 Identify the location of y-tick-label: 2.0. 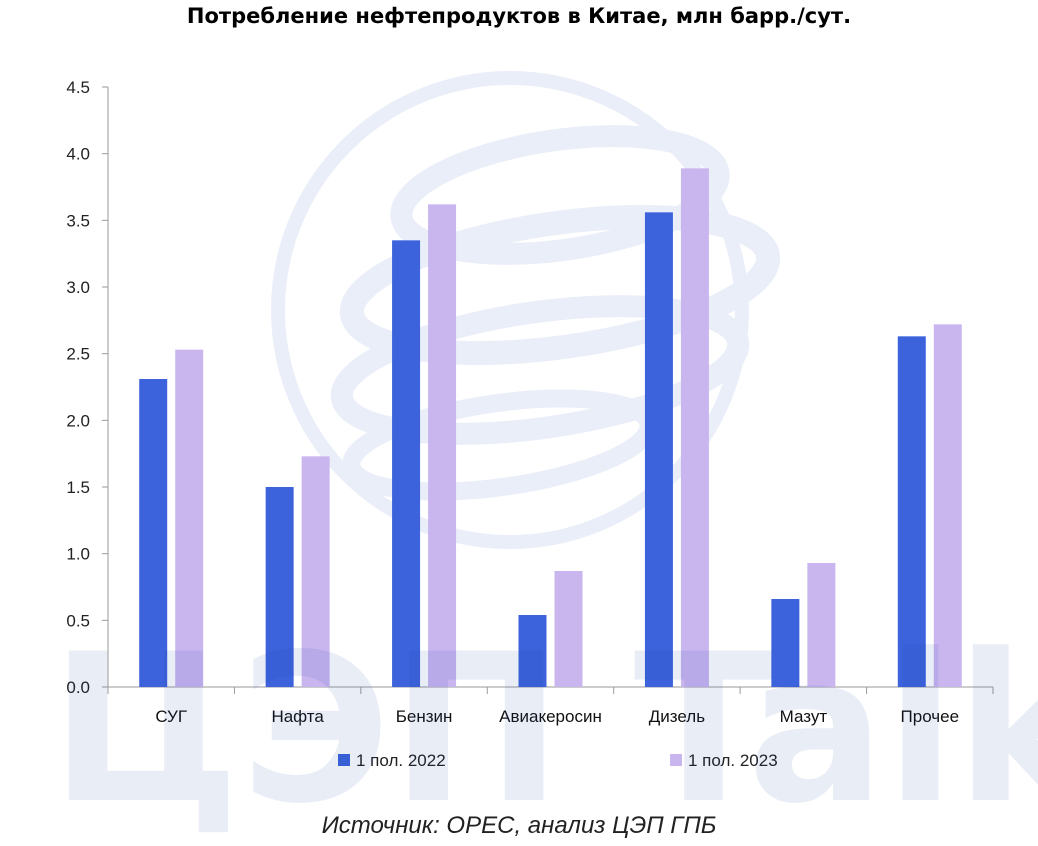
(78, 420).